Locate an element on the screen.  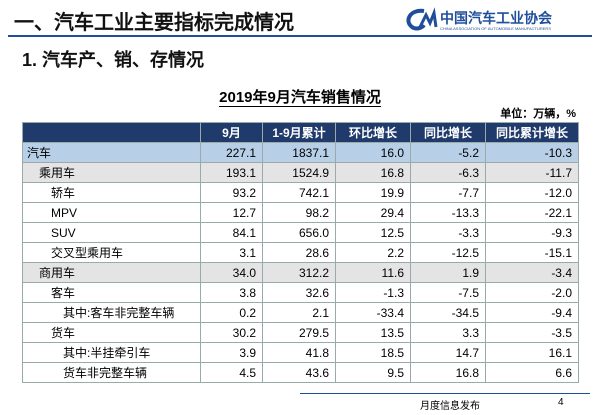
cell-value: -5.2 is located at coordinates (448, 152).